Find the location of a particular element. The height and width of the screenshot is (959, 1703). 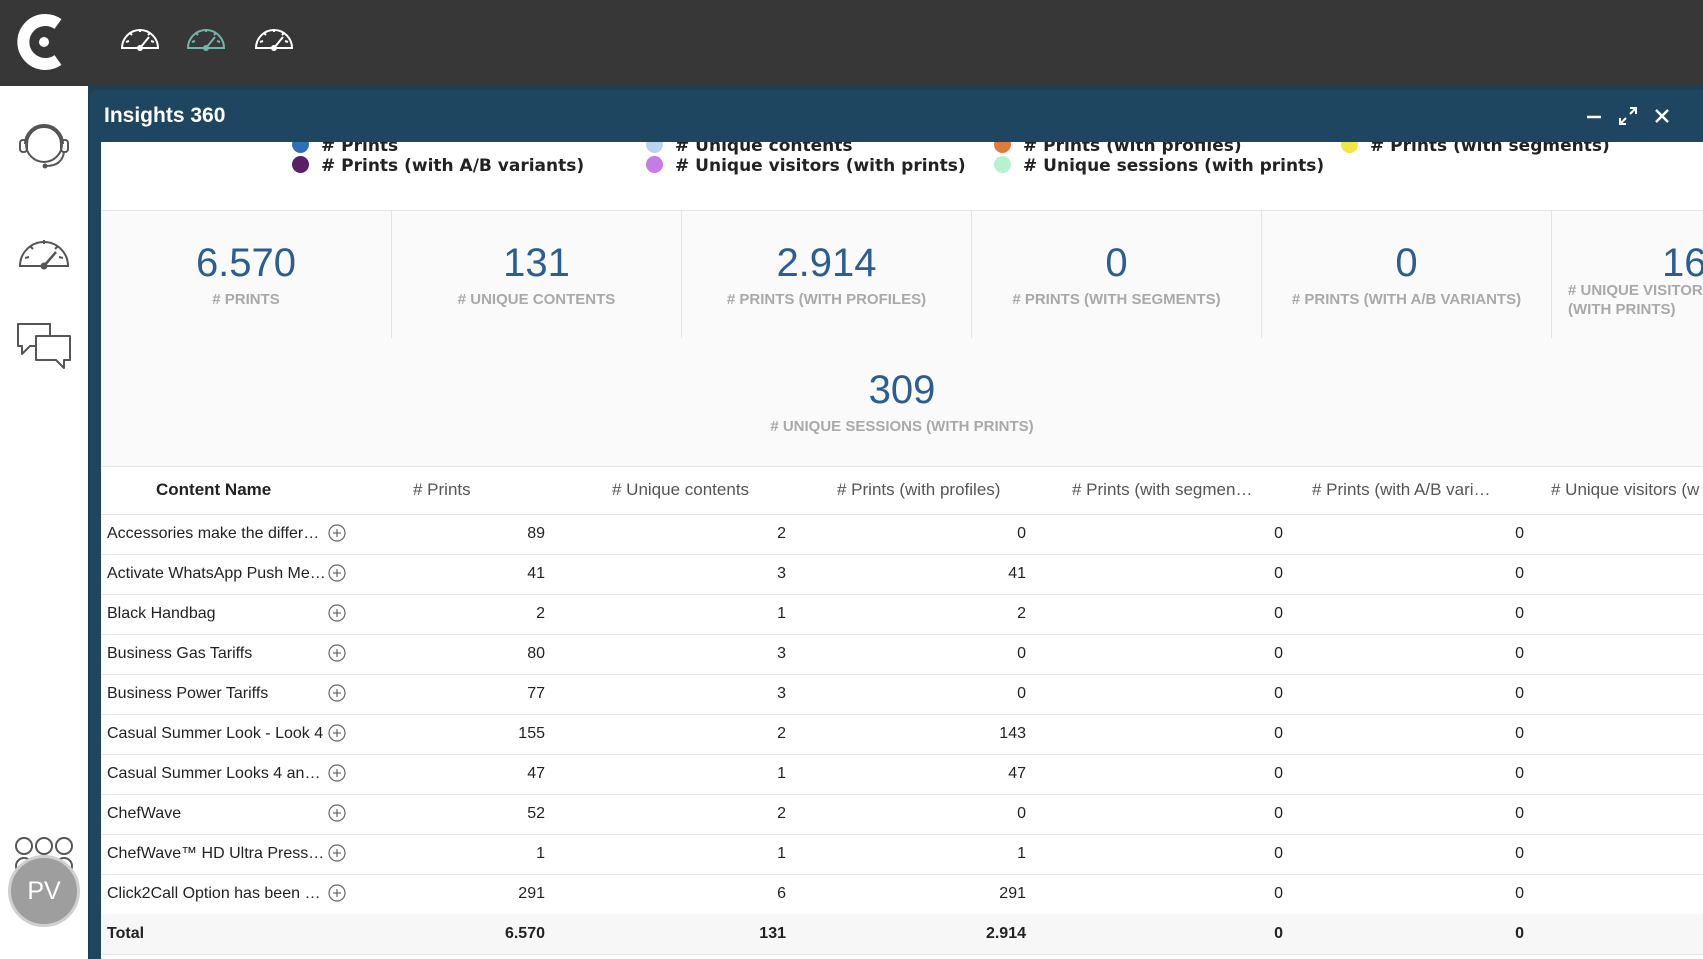

content-name-cell: Black Handbag is located at coordinates (161, 613).